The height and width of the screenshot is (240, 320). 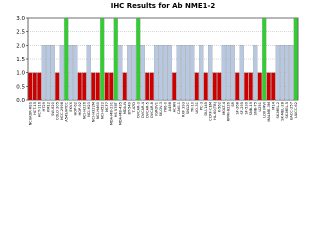 I want to click on x-tick-label: UACC-62, so click(x=296, y=110).